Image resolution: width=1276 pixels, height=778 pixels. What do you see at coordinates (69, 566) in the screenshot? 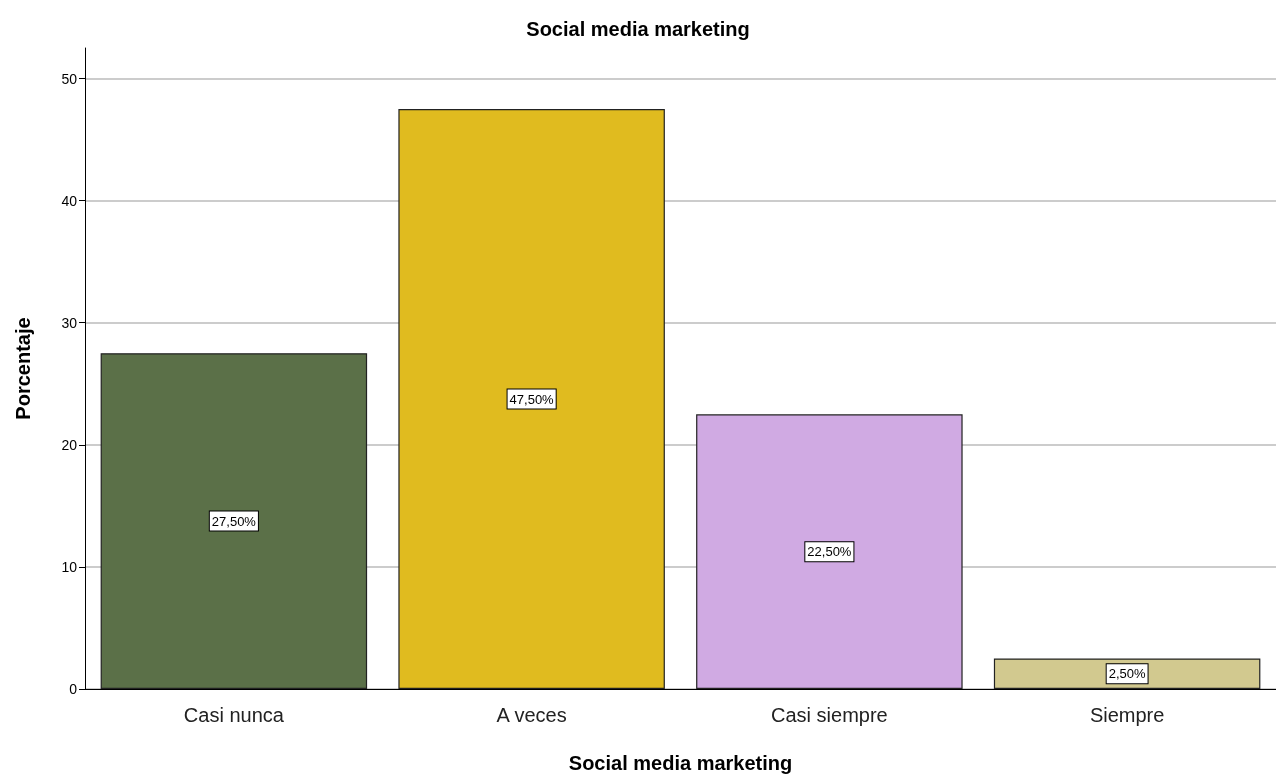
I see `y-tick-label: 10` at bounding box center [69, 566].